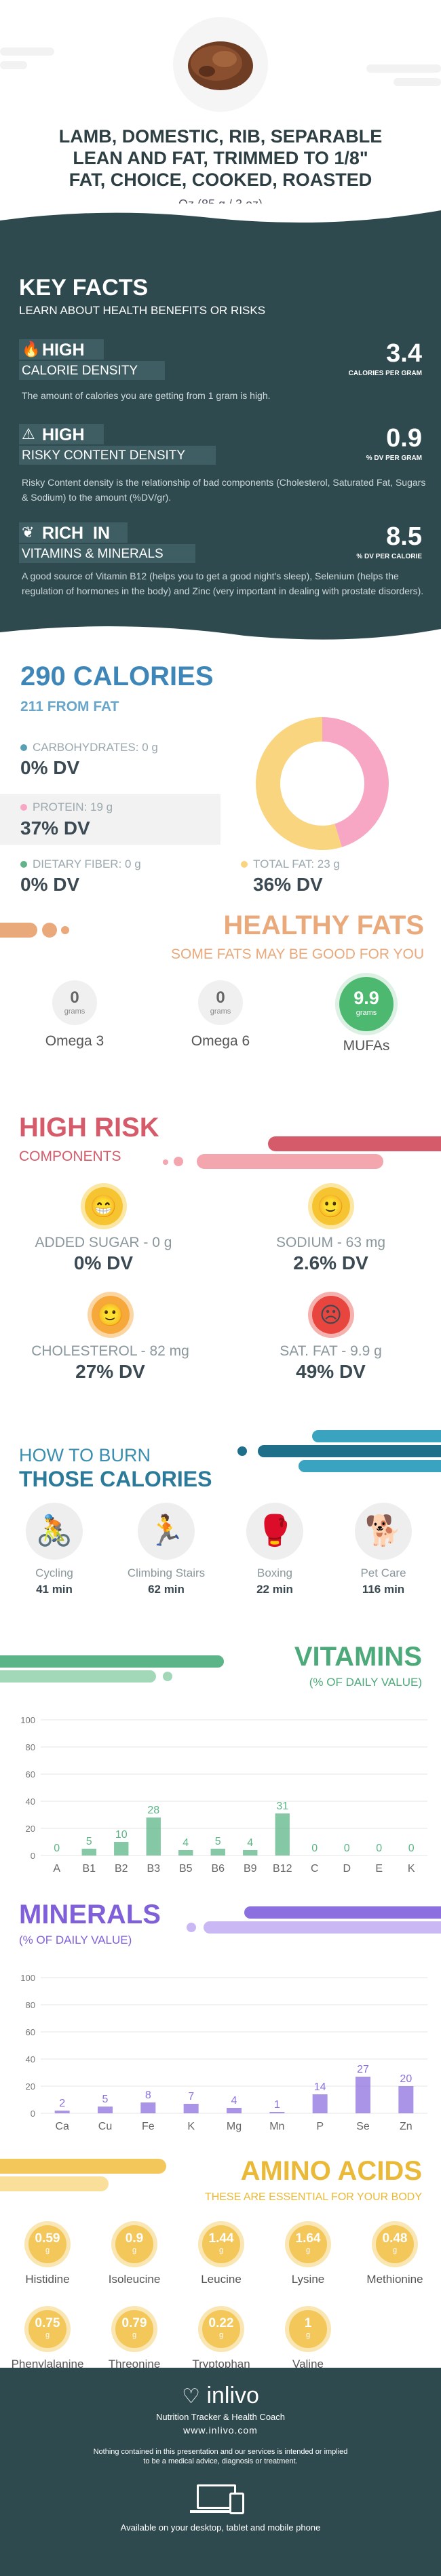 The image size is (441, 2576). I want to click on food-title-line-3: FAT, CHOICE, COOKED, ROASTED, so click(220, 180).